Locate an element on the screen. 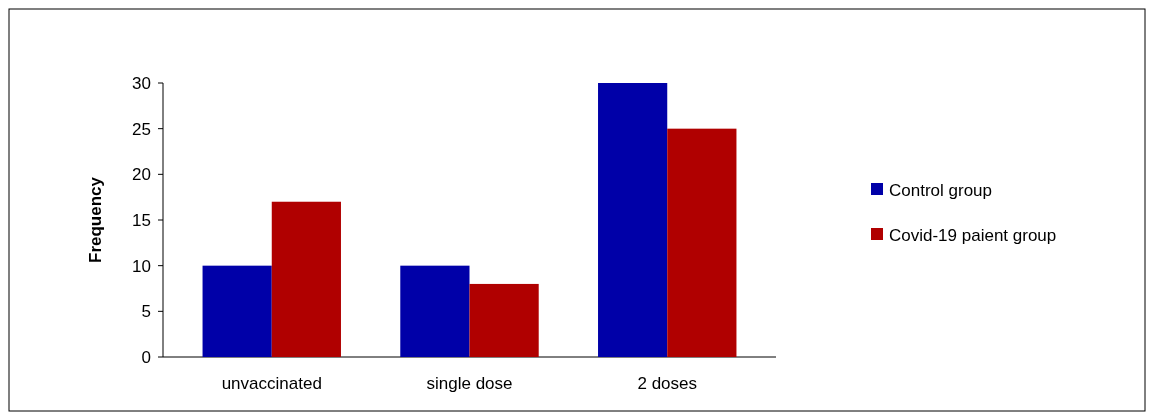 The width and height of the screenshot is (1154, 420). x-tick-label: 2 doses is located at coordinates (667, 383).